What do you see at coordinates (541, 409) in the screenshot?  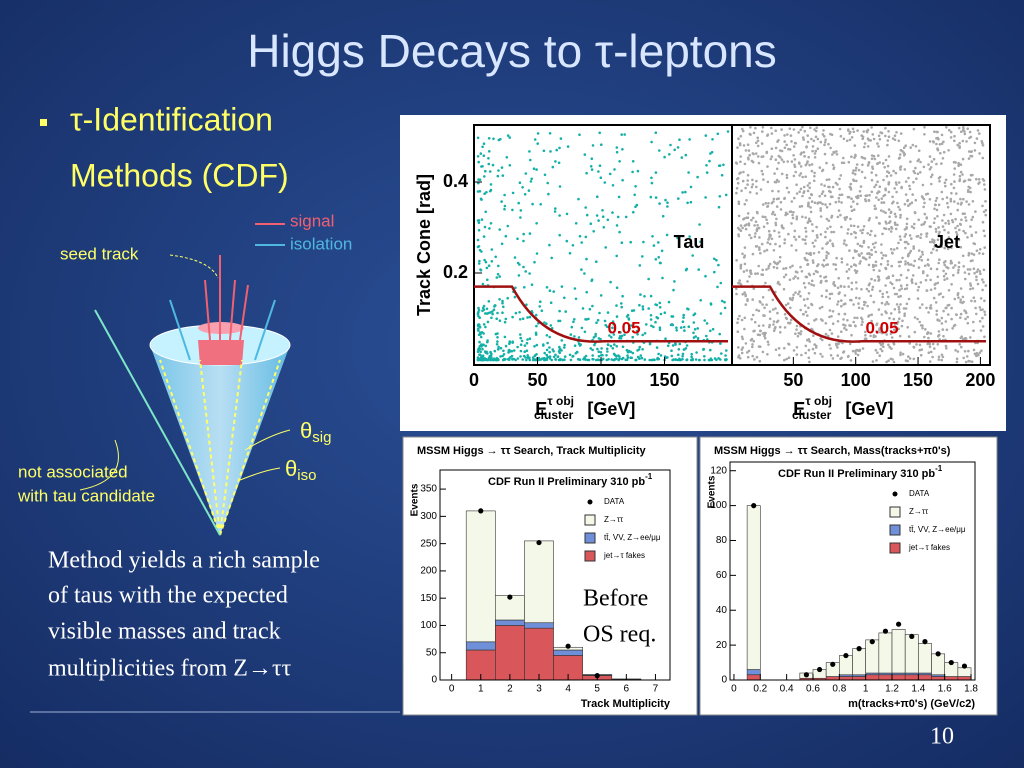 I see `x-label-part: E` at bounding box center [541, 409].